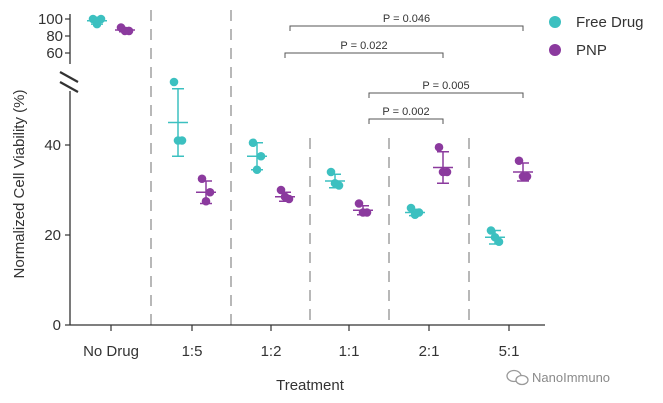 The width and height of the screenshot is (663, 403). I want to click on x-tick-label-4: 2:1, so click(429, 351).